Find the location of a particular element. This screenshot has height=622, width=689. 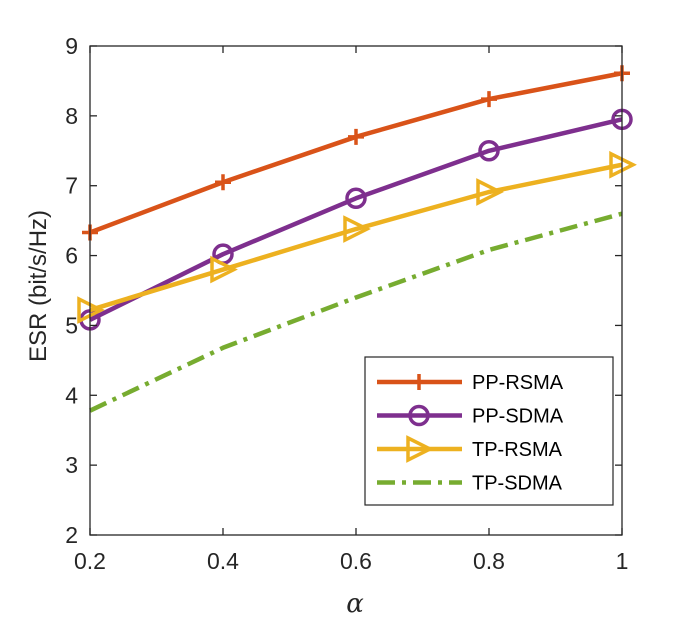

y-tick-label: 8 is located at coordinates (71, 116).